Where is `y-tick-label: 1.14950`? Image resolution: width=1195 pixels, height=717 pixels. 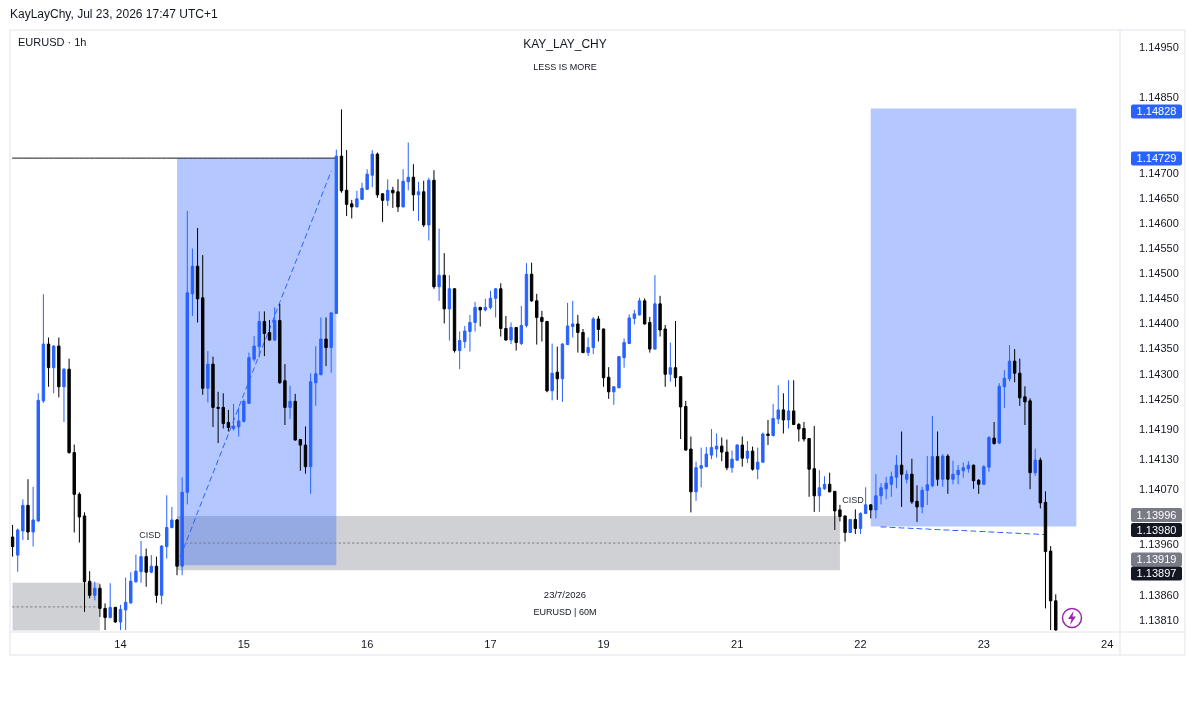
y-tick-label: 1.14950 is located at coordinates (1159, 46).